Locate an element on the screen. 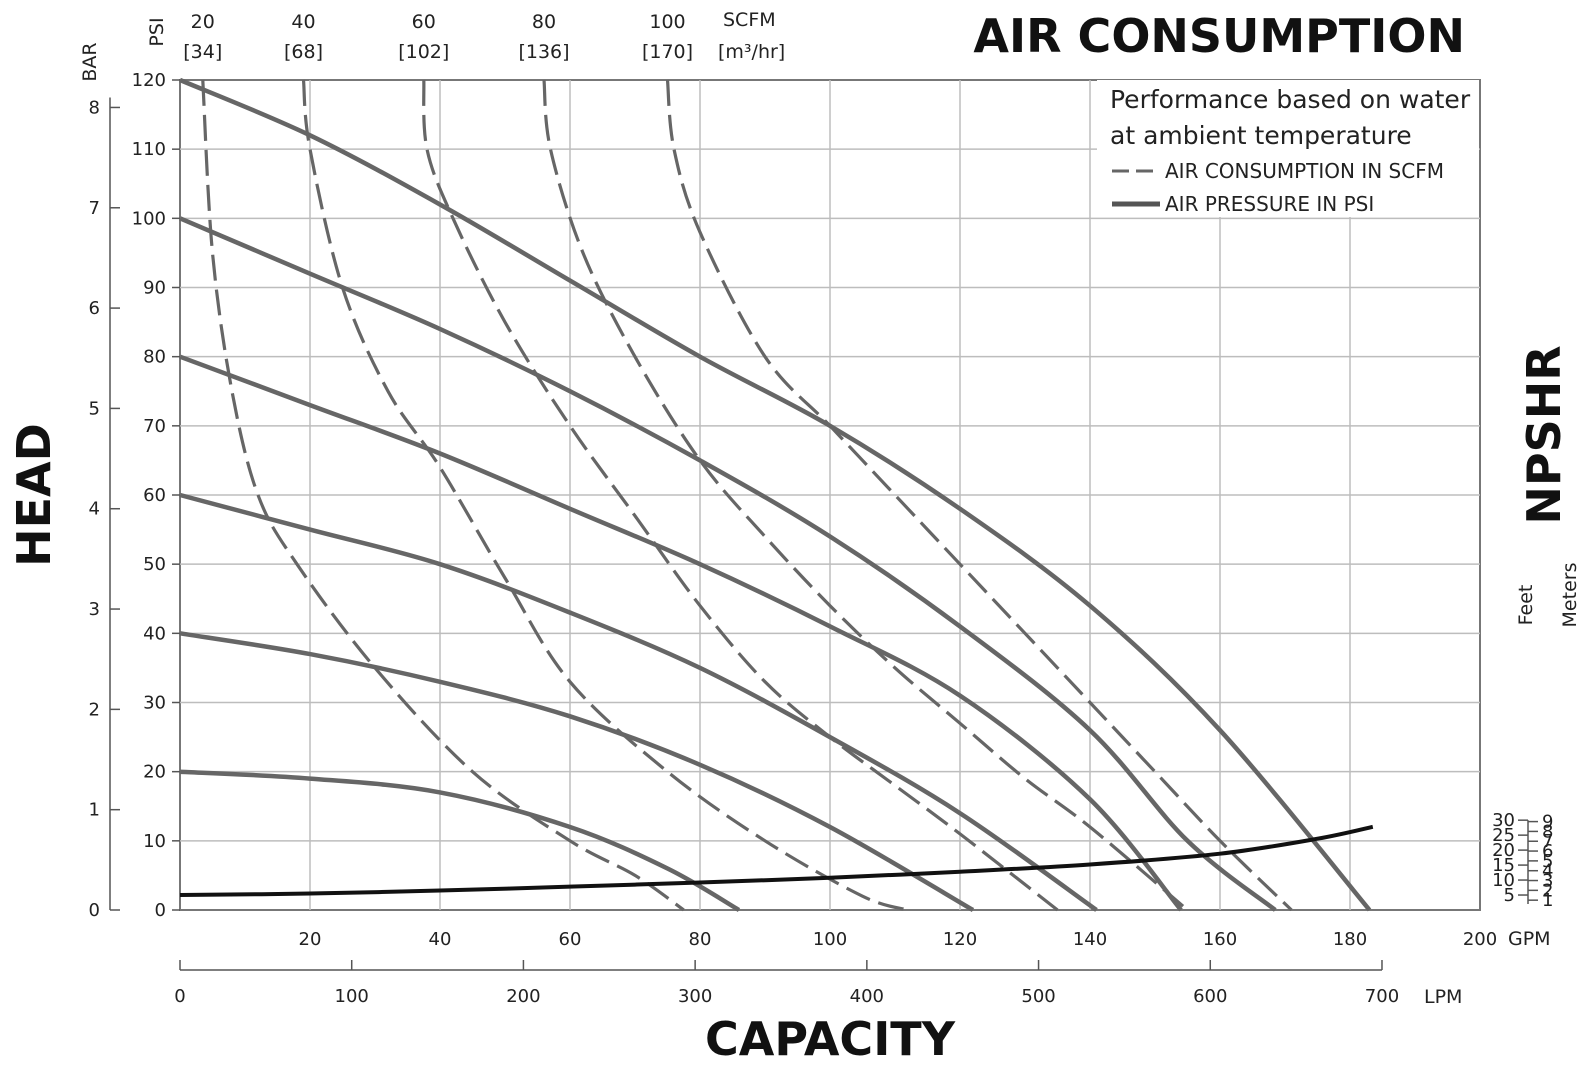 This screenshot has height=1065, width=1585. psi-tick-label: 0 is located at coordinates (160, 910).